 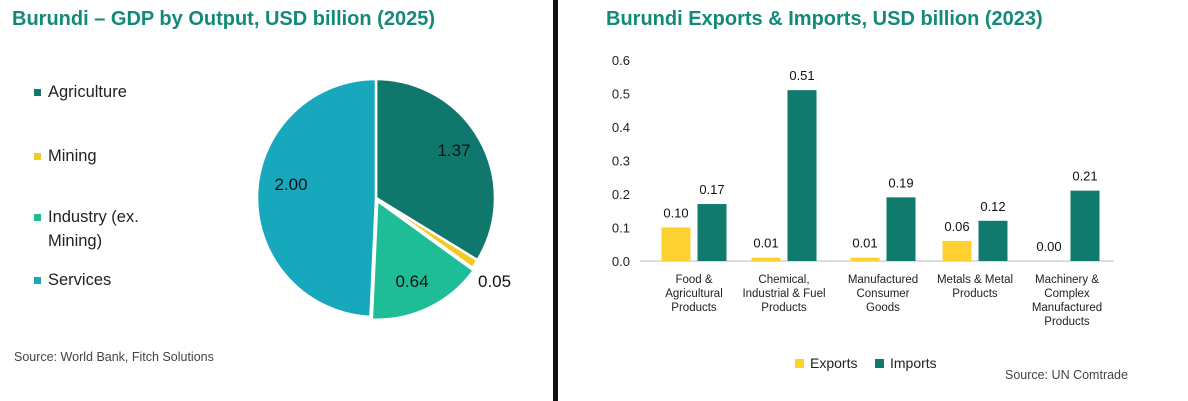 What do you see at coordinates (694, 294) in the screenshot?
I see `x-category-label-0: Agricultural` at bounding box center [694, 294].